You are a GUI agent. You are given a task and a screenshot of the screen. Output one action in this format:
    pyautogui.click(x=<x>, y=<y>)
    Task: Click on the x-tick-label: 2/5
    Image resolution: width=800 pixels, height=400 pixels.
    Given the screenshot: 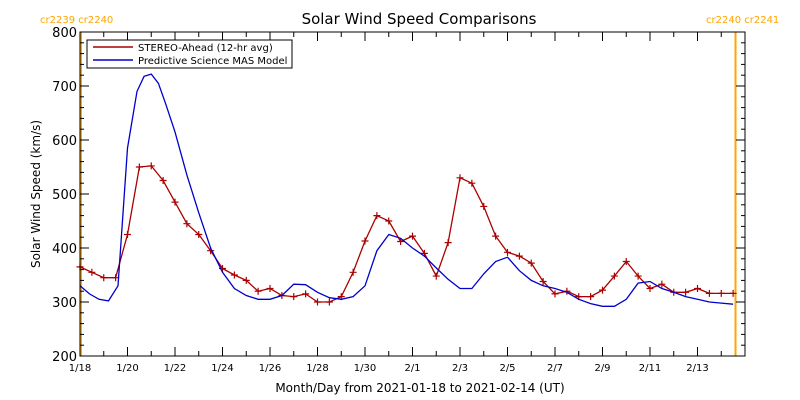 What is the action you would take?
    pyautogui.click(x=507, y=368)
    